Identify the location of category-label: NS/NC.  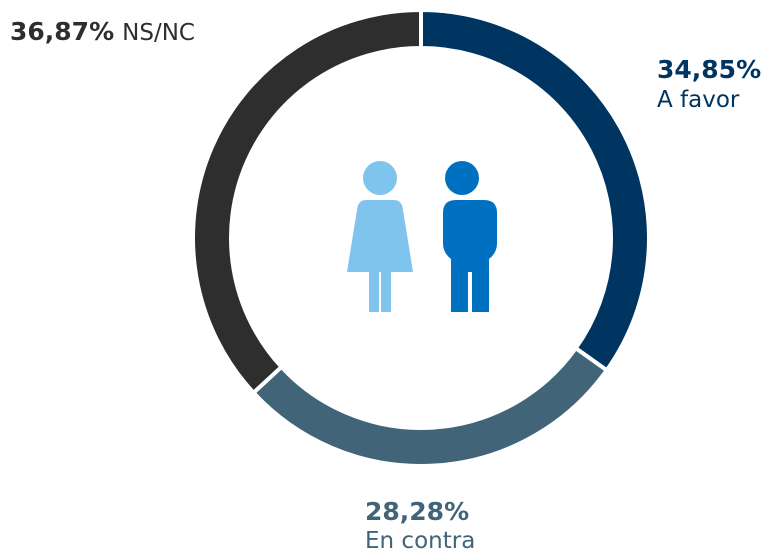
(158, 33).